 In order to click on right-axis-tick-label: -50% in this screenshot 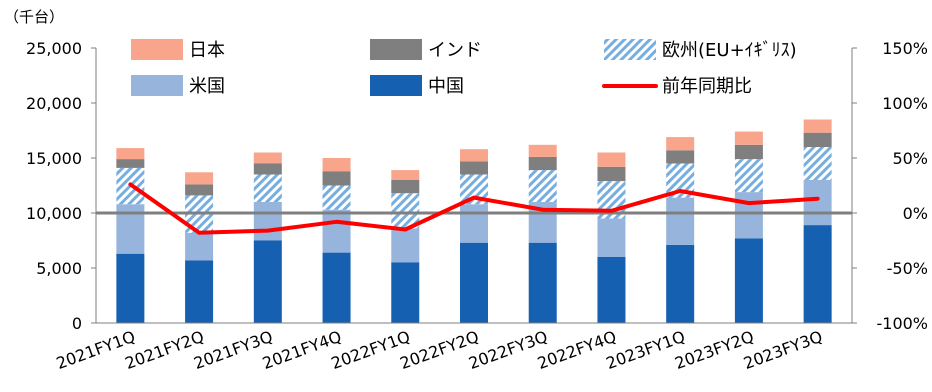, I will do `click(907, 268)`.